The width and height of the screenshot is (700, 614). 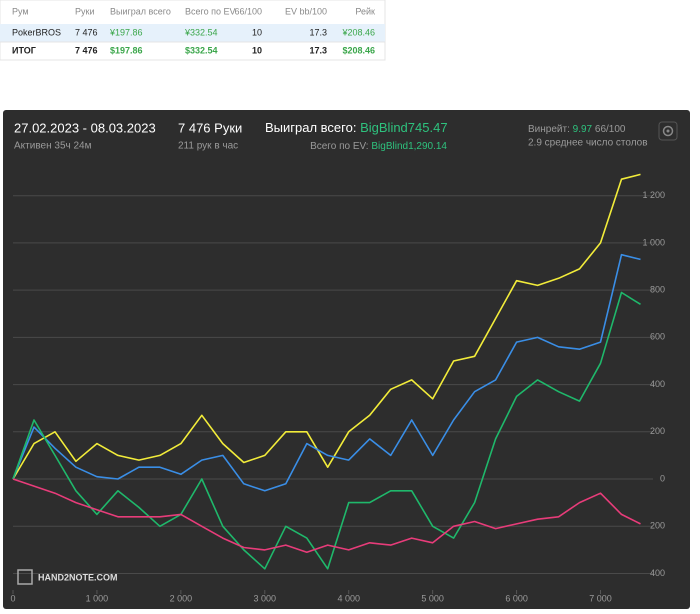 I want to click on table-cell: PokerBROS, so click(x=36, y=32).